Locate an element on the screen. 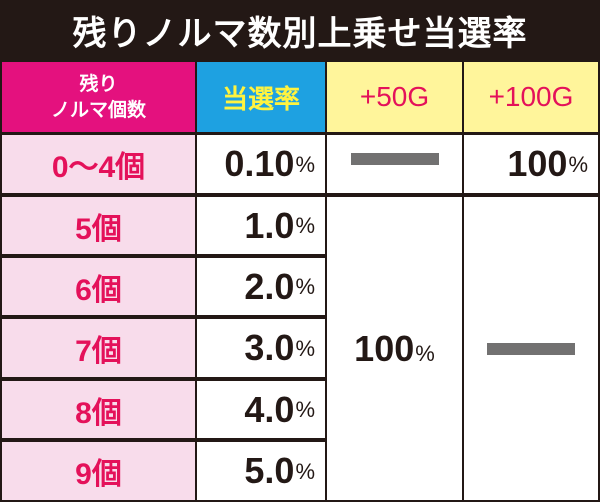 The height and width of the screenshot is (502, 600). header-plus100: +100G is located at coordinates (531, 97).